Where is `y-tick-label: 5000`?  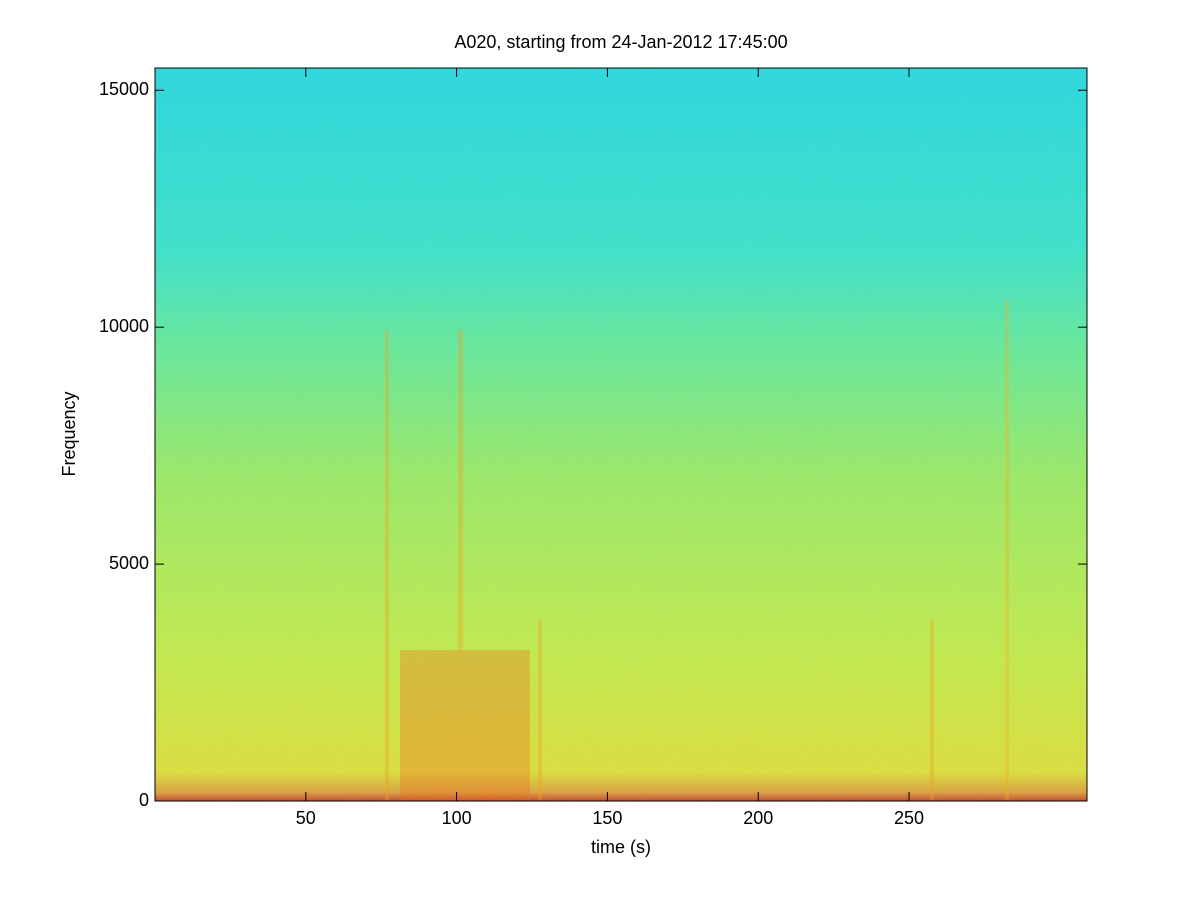 y-tick-label: 5000 is located at coordinates (129, 563).